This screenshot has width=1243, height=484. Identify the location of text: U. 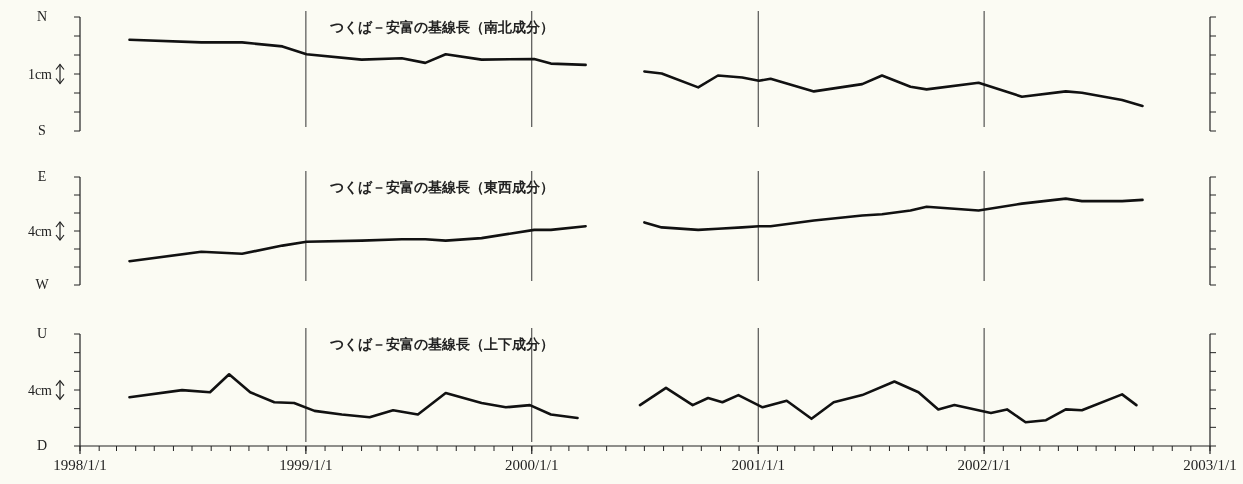
(42, 333).